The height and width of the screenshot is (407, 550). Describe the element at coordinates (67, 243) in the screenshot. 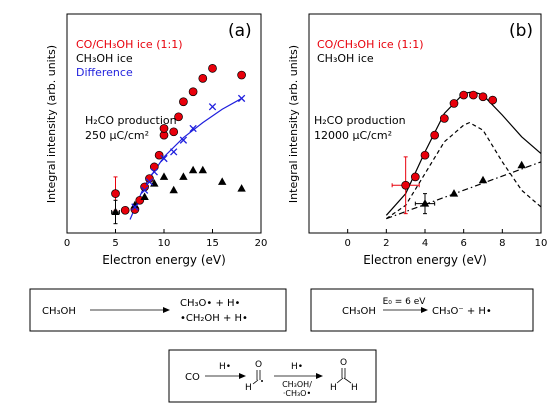

I see `panel-a-x-tick-label-0: 0` at that location.